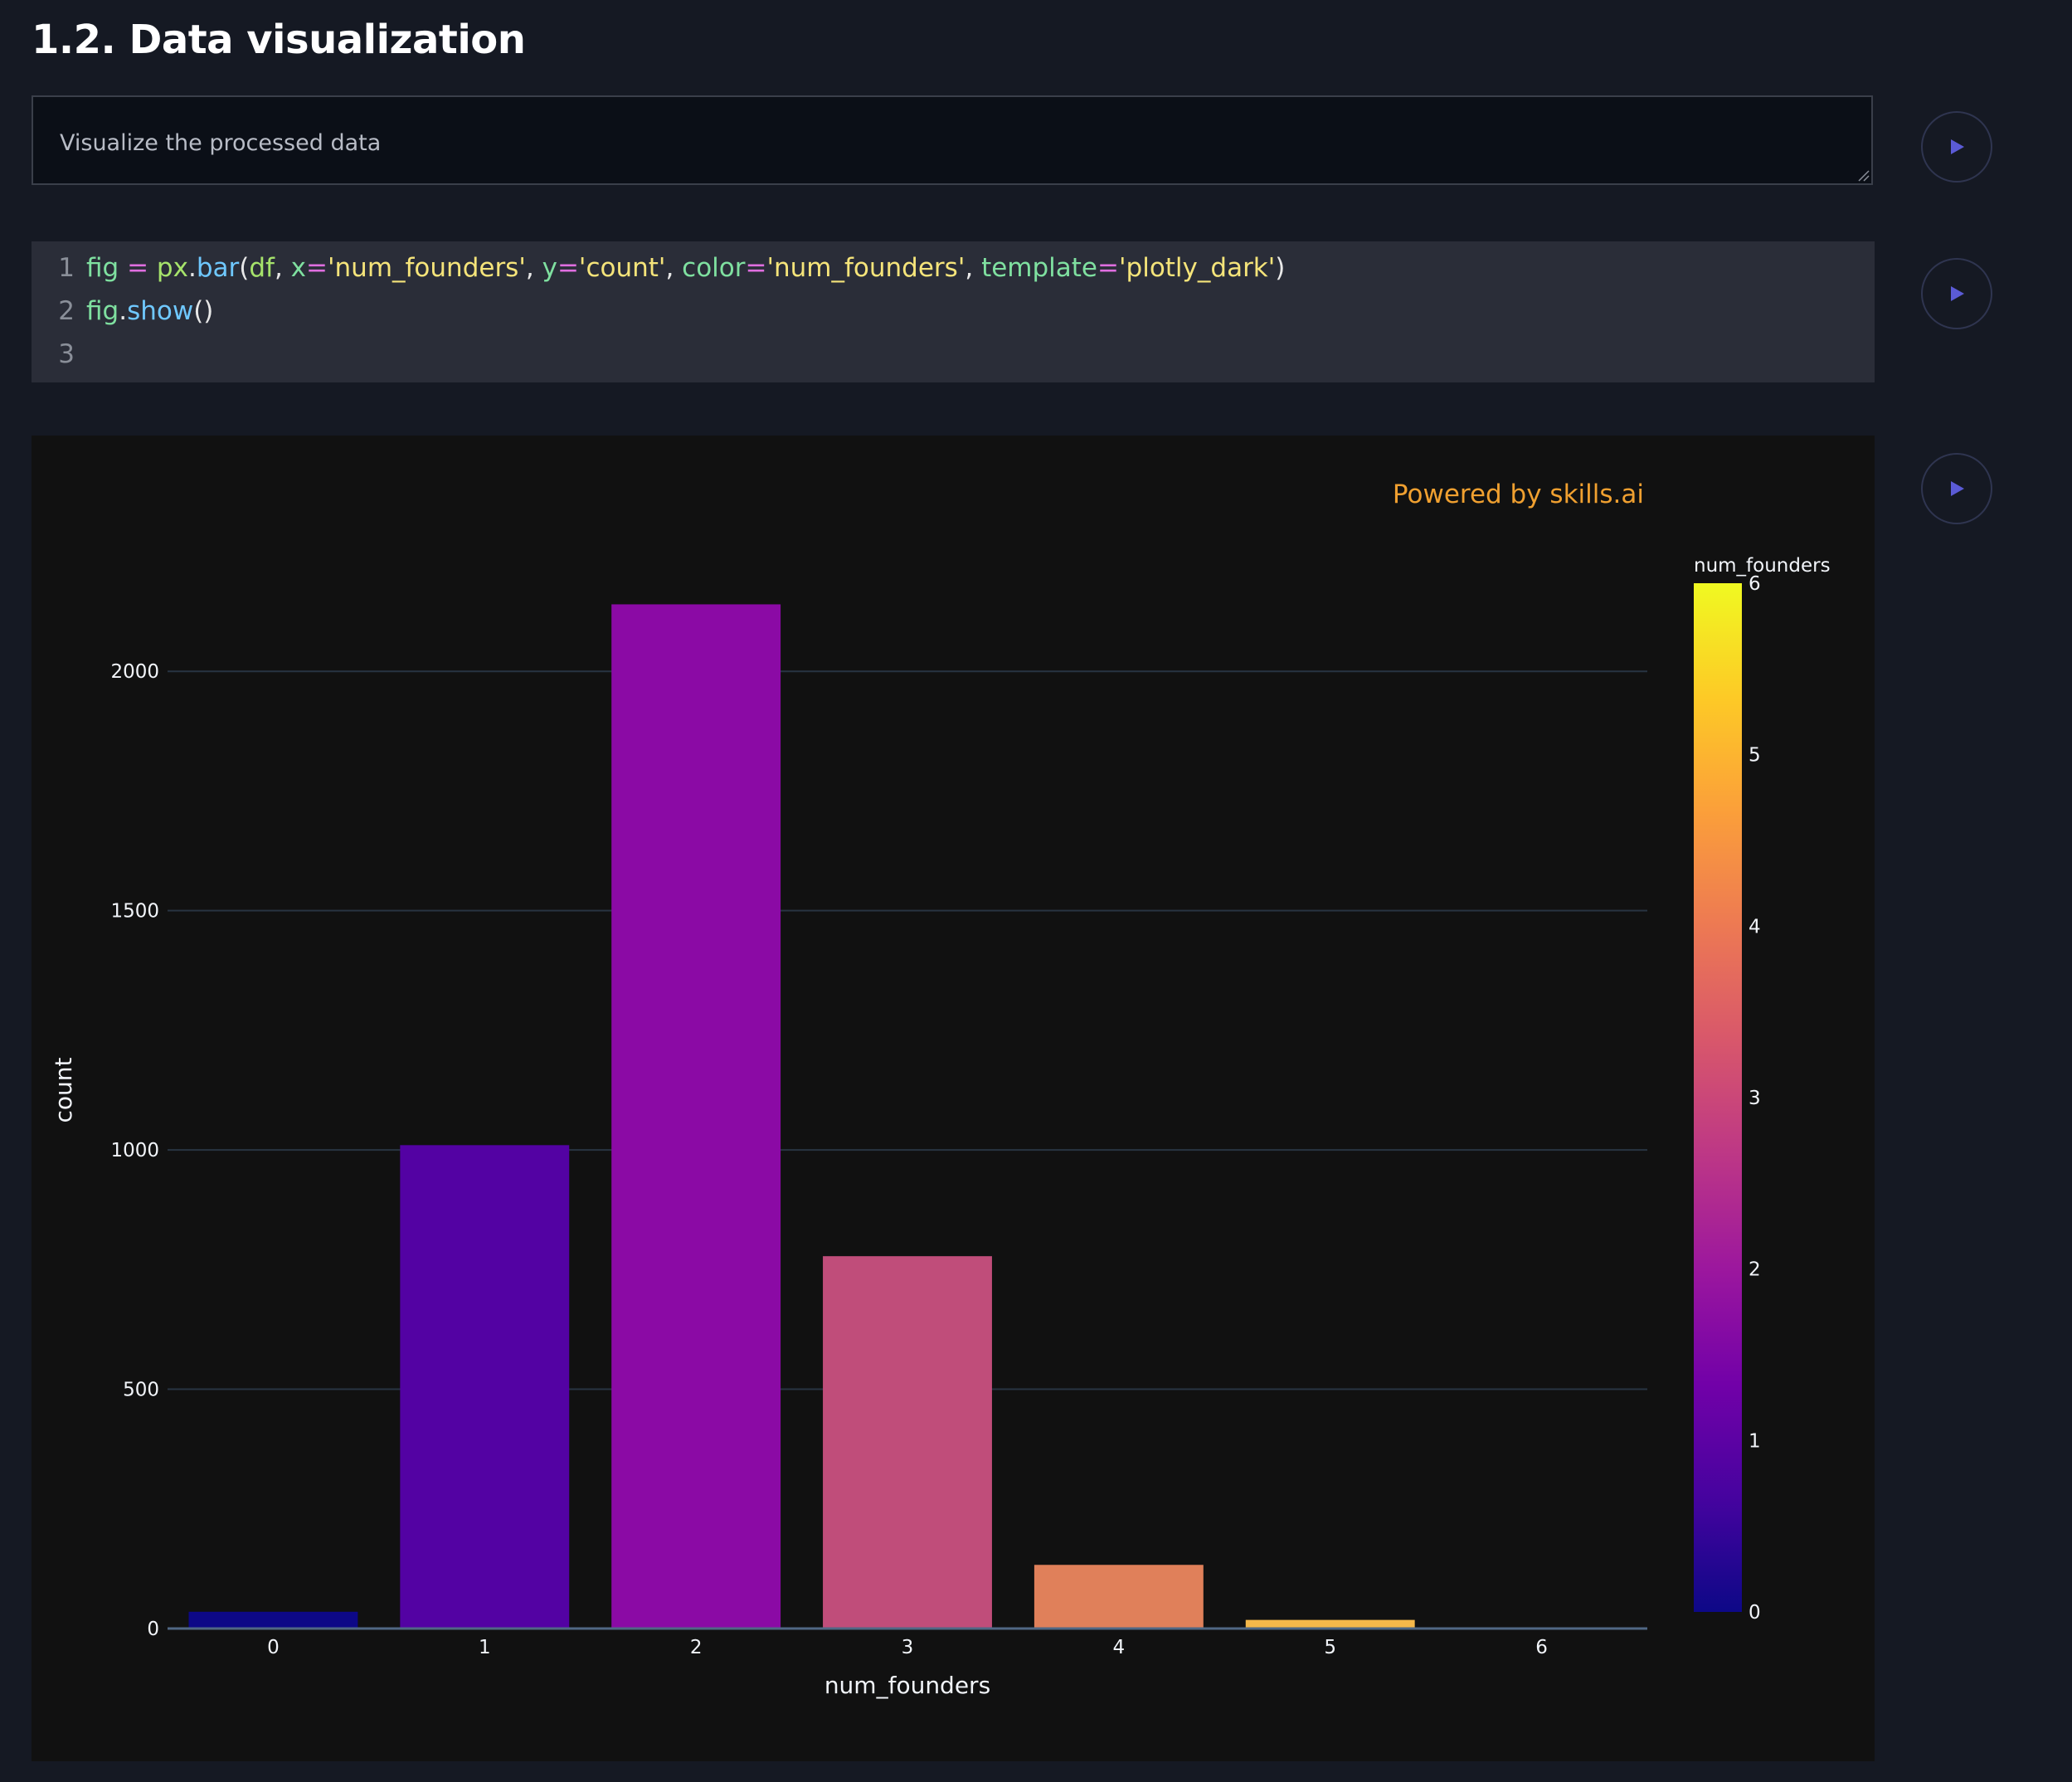  Describe the element at coordinates (134, 672) in the screenshot. I see `y-tick-label: 2000` at that location.